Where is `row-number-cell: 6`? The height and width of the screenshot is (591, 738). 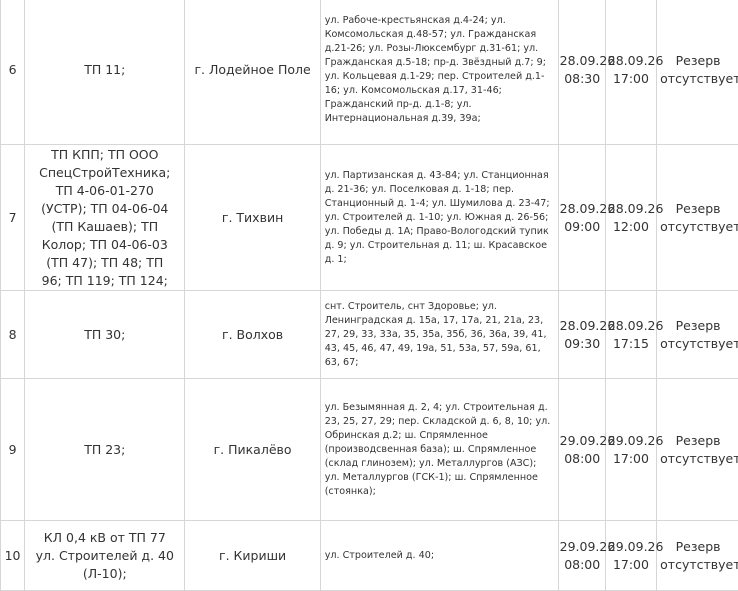
row-number-cell: 6 is located at coordinates (13, 72).